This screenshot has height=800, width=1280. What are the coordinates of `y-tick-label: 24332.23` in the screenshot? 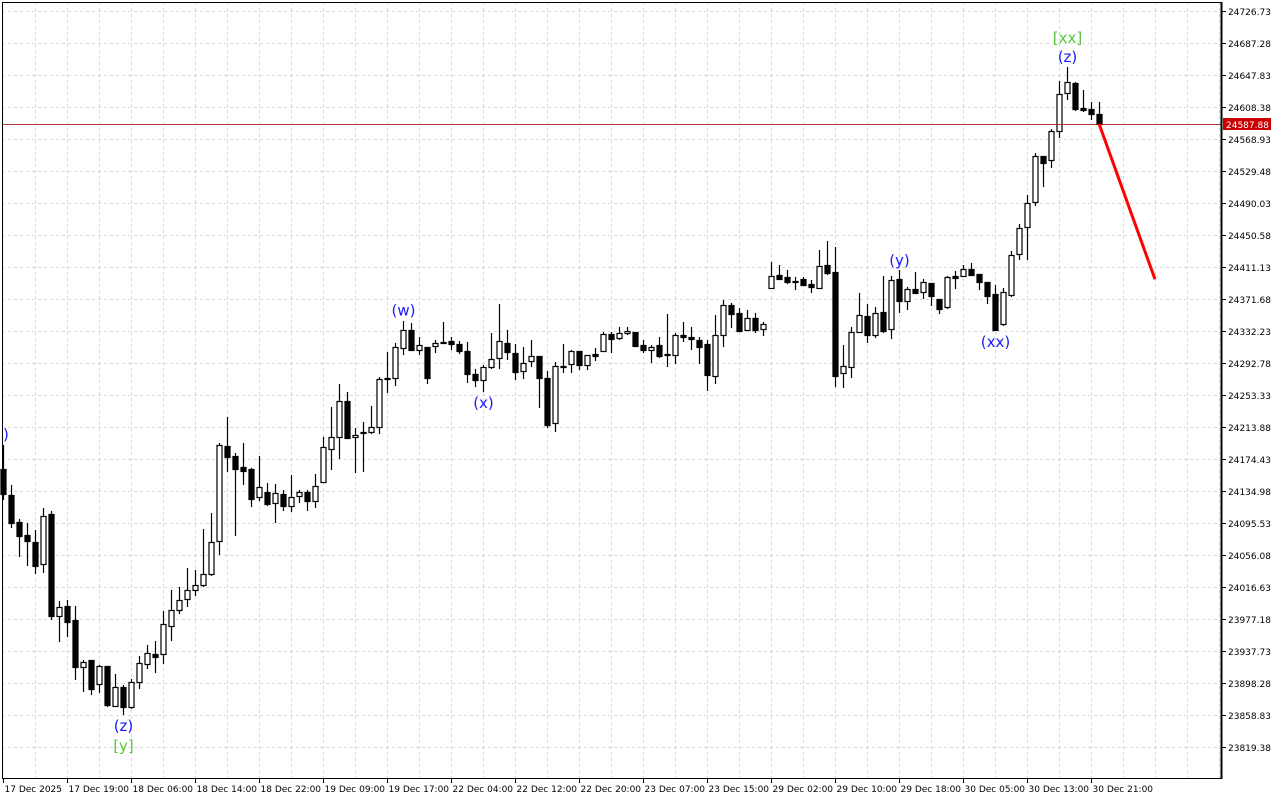 It's located at (1249, 333).